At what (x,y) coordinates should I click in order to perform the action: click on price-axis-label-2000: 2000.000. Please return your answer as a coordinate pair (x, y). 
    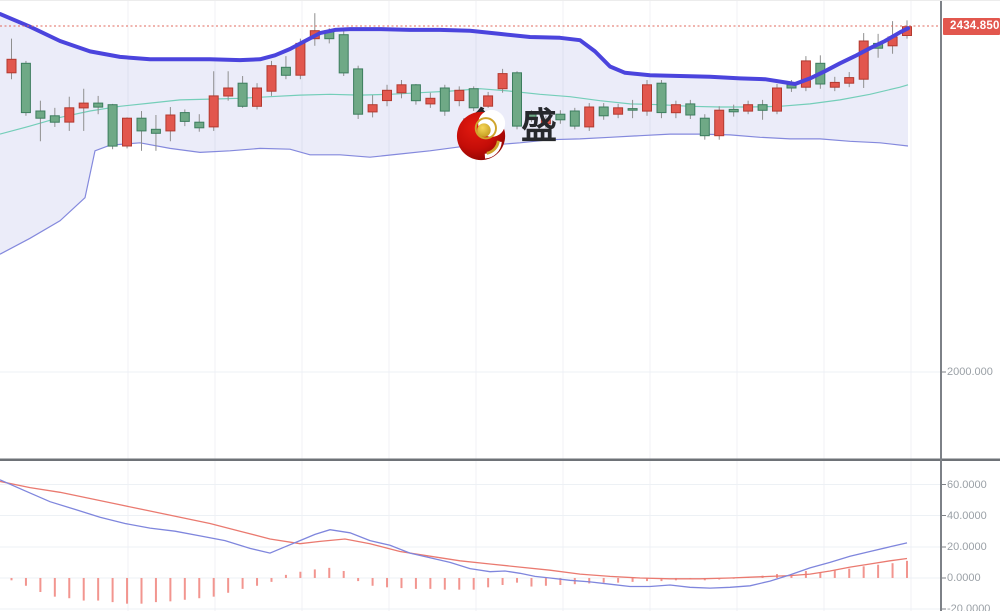
    Looking at the image, I should click on (970, 371).